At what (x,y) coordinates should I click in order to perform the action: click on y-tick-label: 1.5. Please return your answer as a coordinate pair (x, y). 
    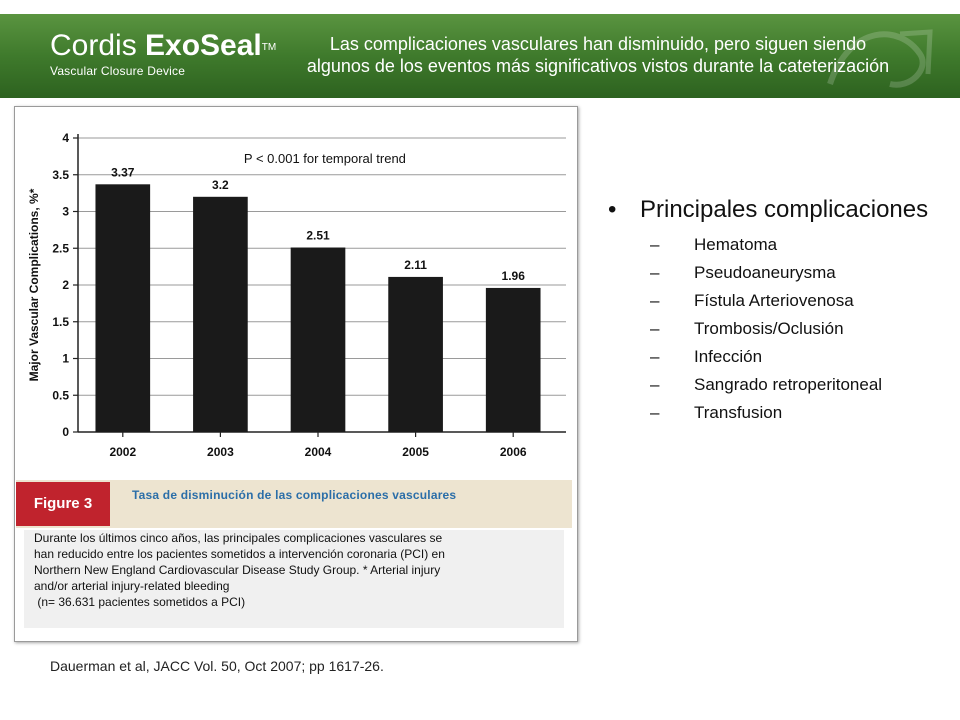
    Looking at the image, I should click on (60, 322).